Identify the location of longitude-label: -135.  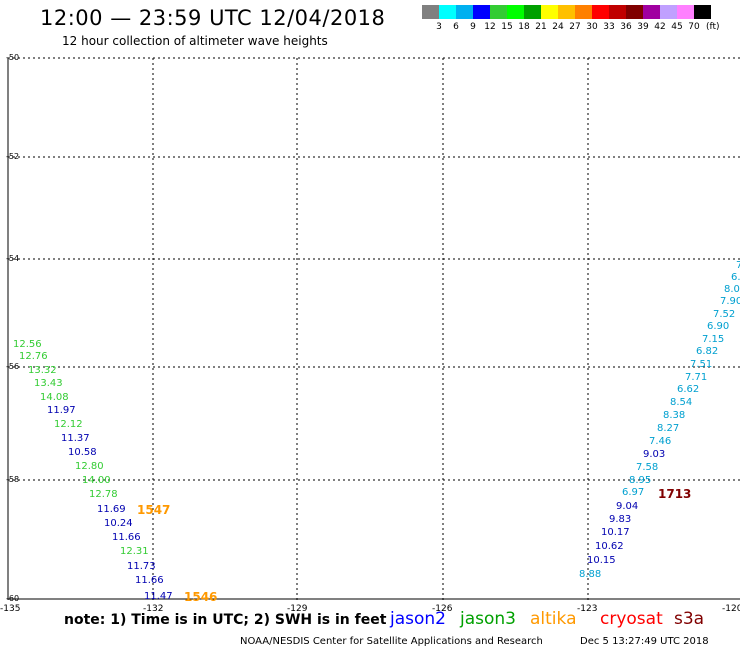
(10, 609).